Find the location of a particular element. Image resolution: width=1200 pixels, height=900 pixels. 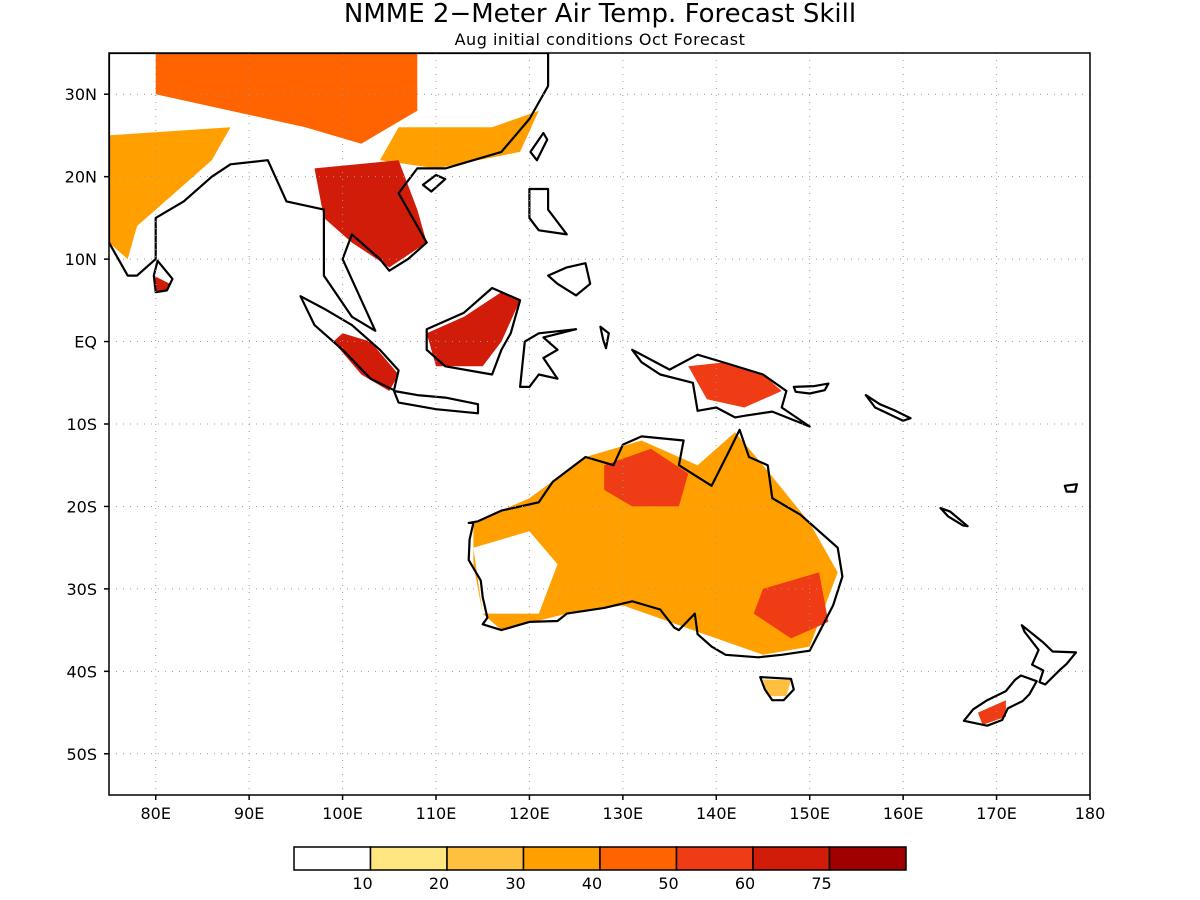

x-tick-label: 170E is located at coordinates (996, 813).